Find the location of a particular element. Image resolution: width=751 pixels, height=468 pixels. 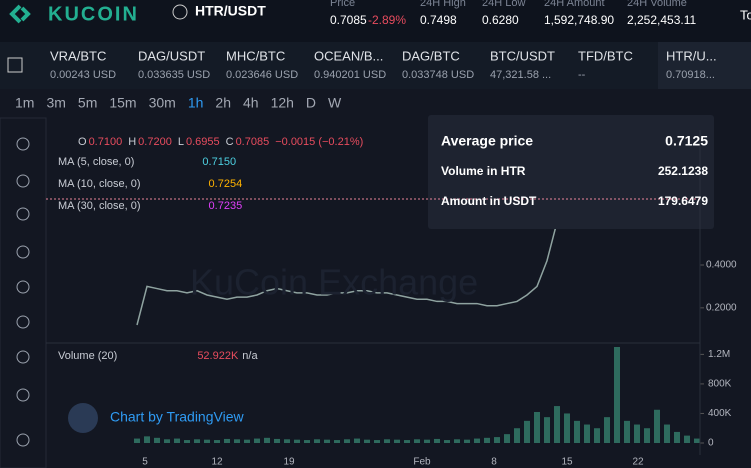

ma-value: 0.7235 is located at coordinates (226, 206).